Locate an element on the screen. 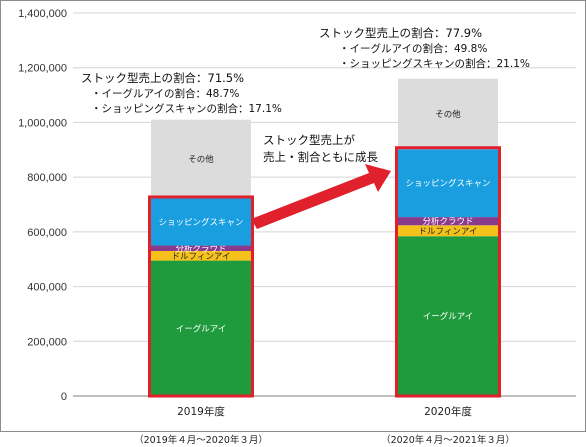 This screenshot has height=447, width=586. arrow-text-line2: 売上・割合ともに成長 is located at coordinates (320, 157).